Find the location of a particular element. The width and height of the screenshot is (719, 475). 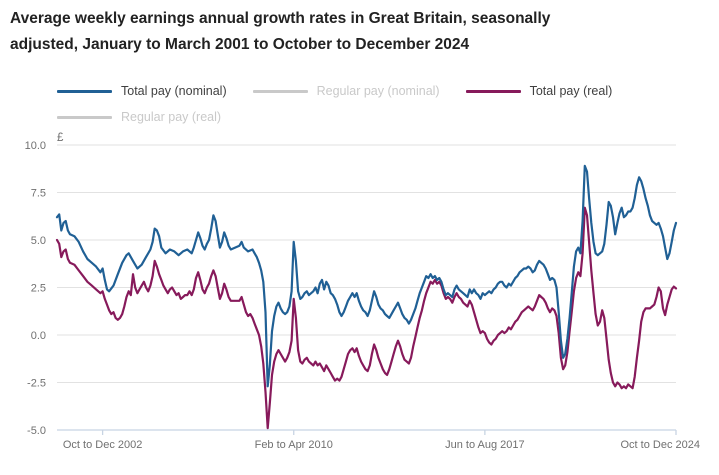

legend-item-regular-pay-nominal: Regular pay (nominal) is located at coordinates (346, 91).